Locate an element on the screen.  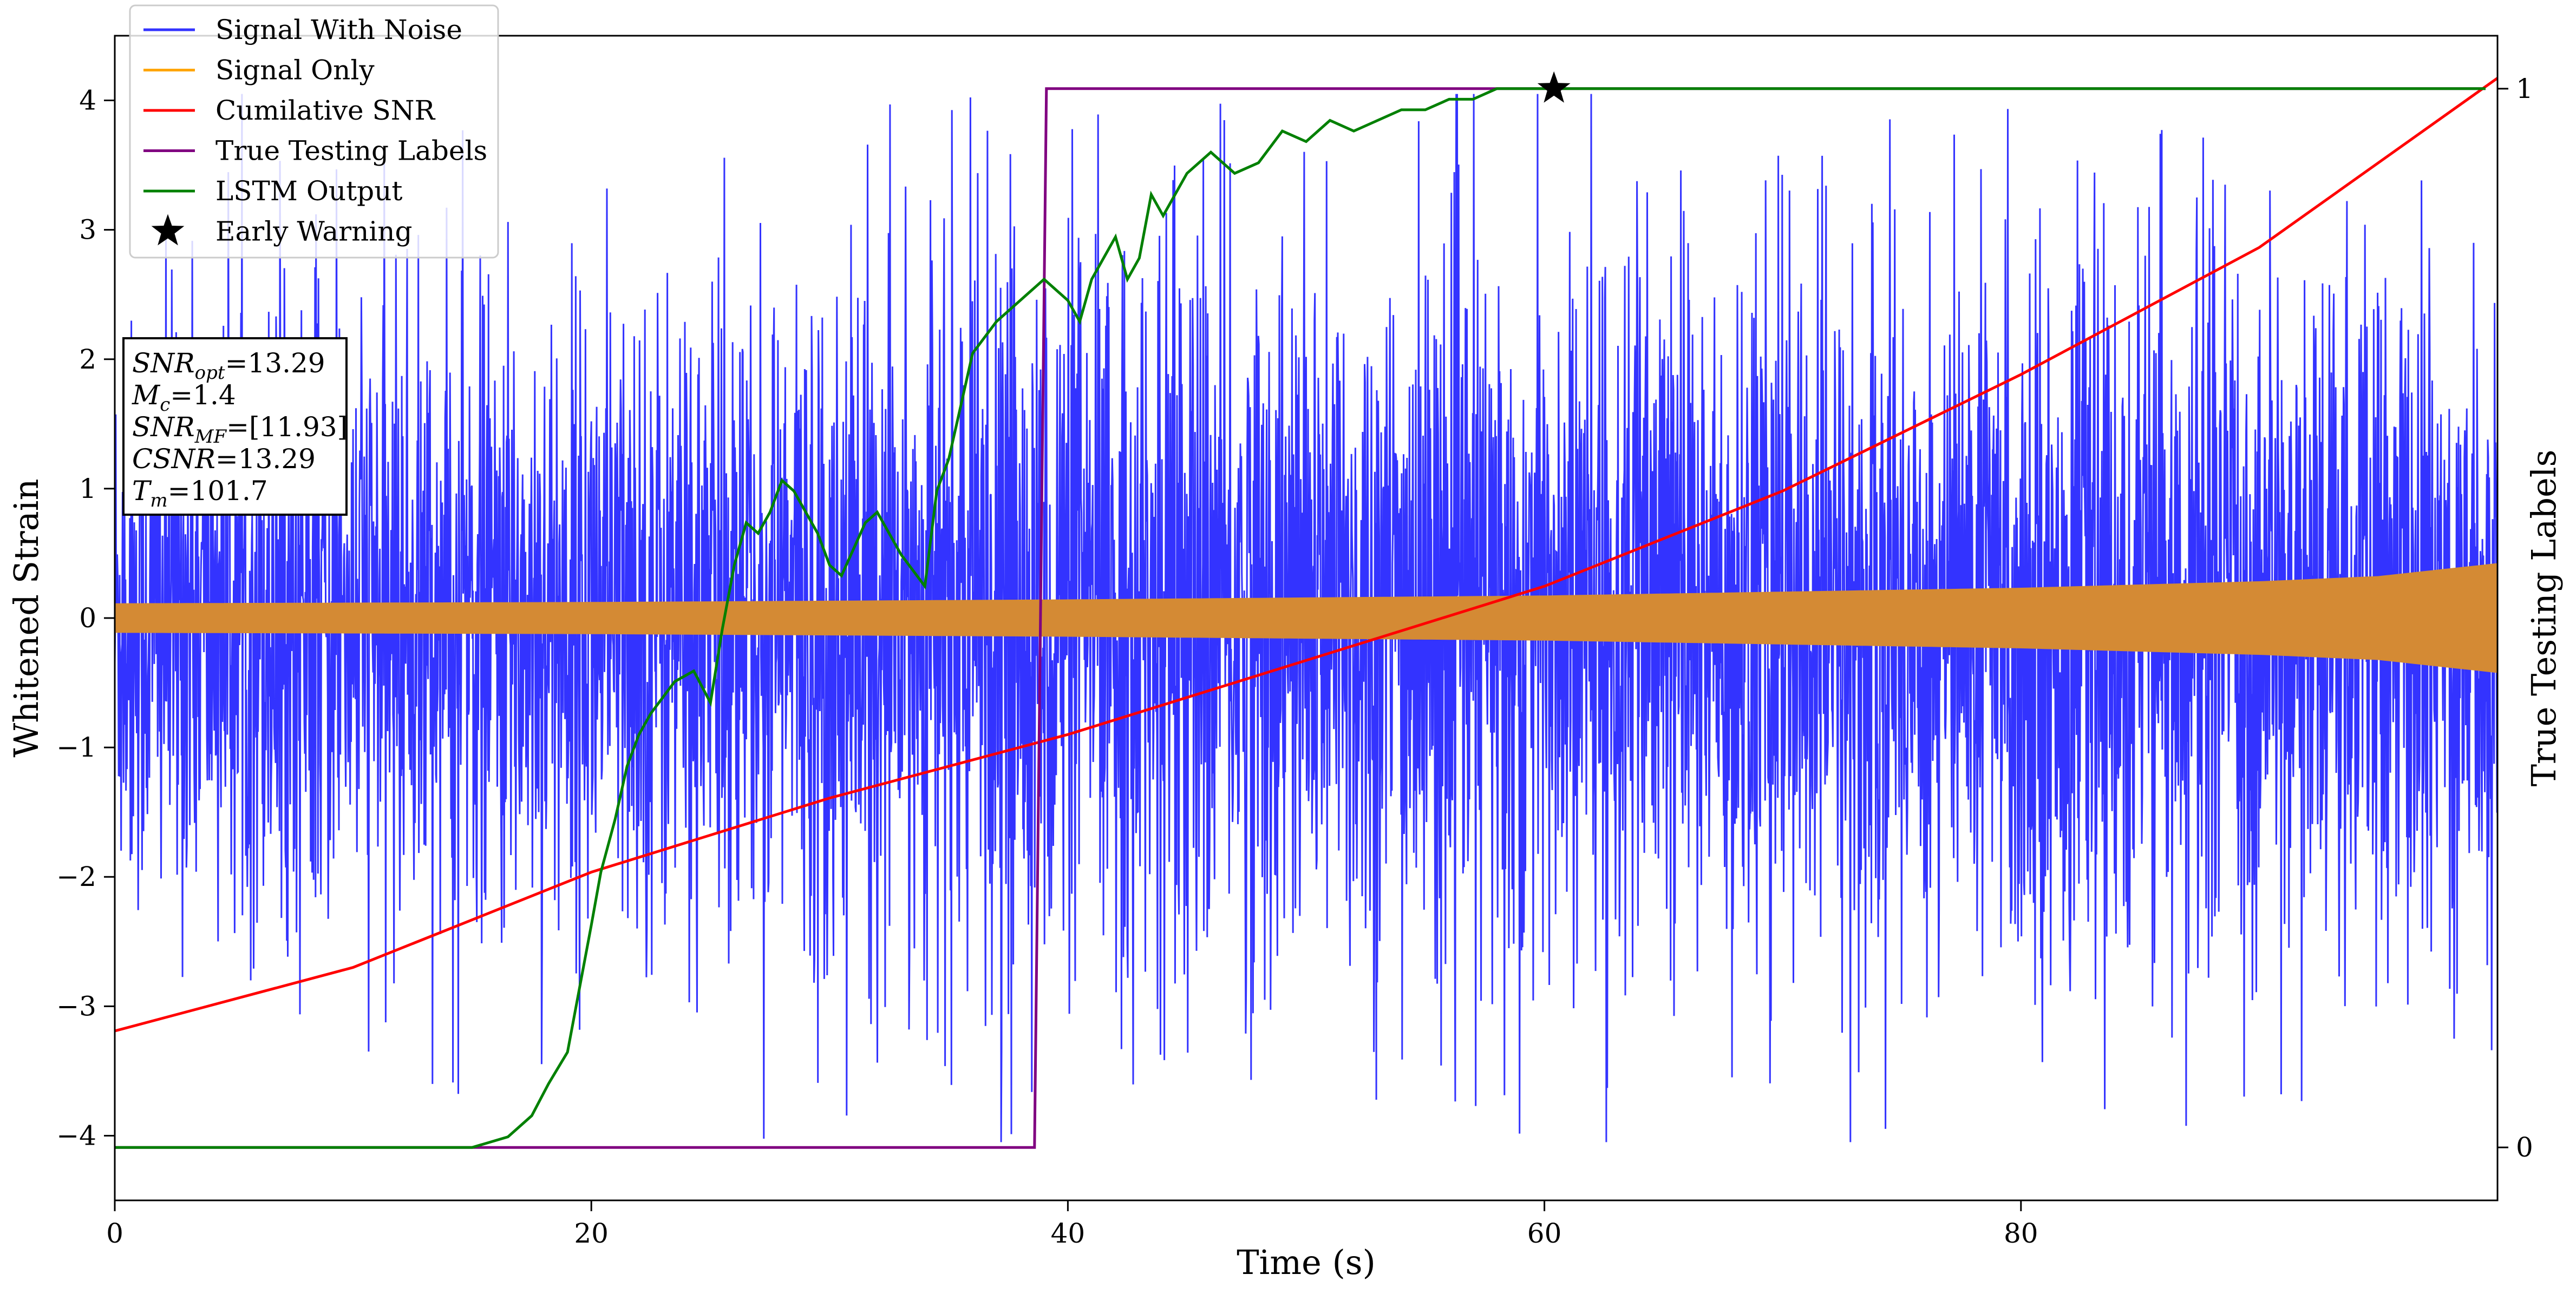
y-left-tick-label: 3 is located at coordinates (88, 230).